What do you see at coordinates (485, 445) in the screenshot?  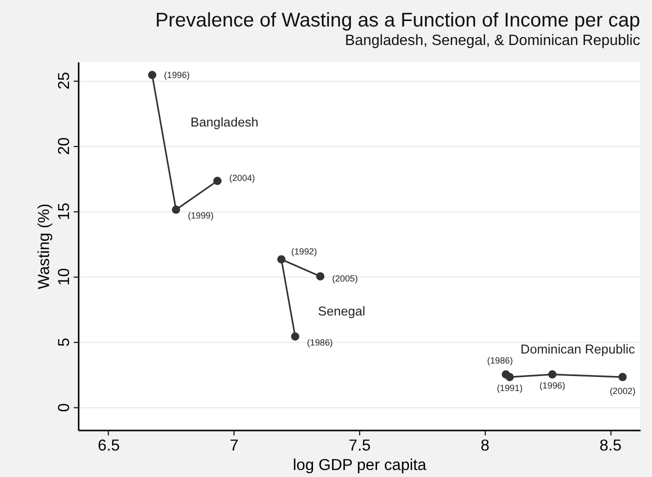 I see `x-tick-label: 8` at bounding box center [485, 445].